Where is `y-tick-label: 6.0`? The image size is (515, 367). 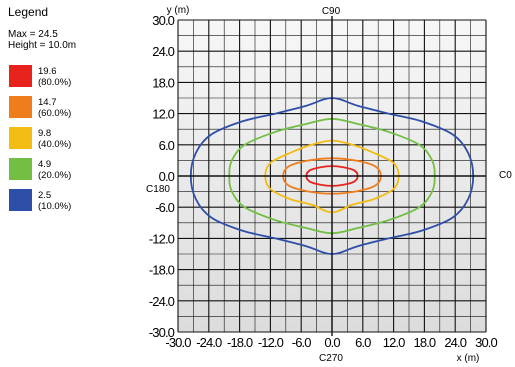
y-tick-label: 6.0 is located at coordinates (167, 145).